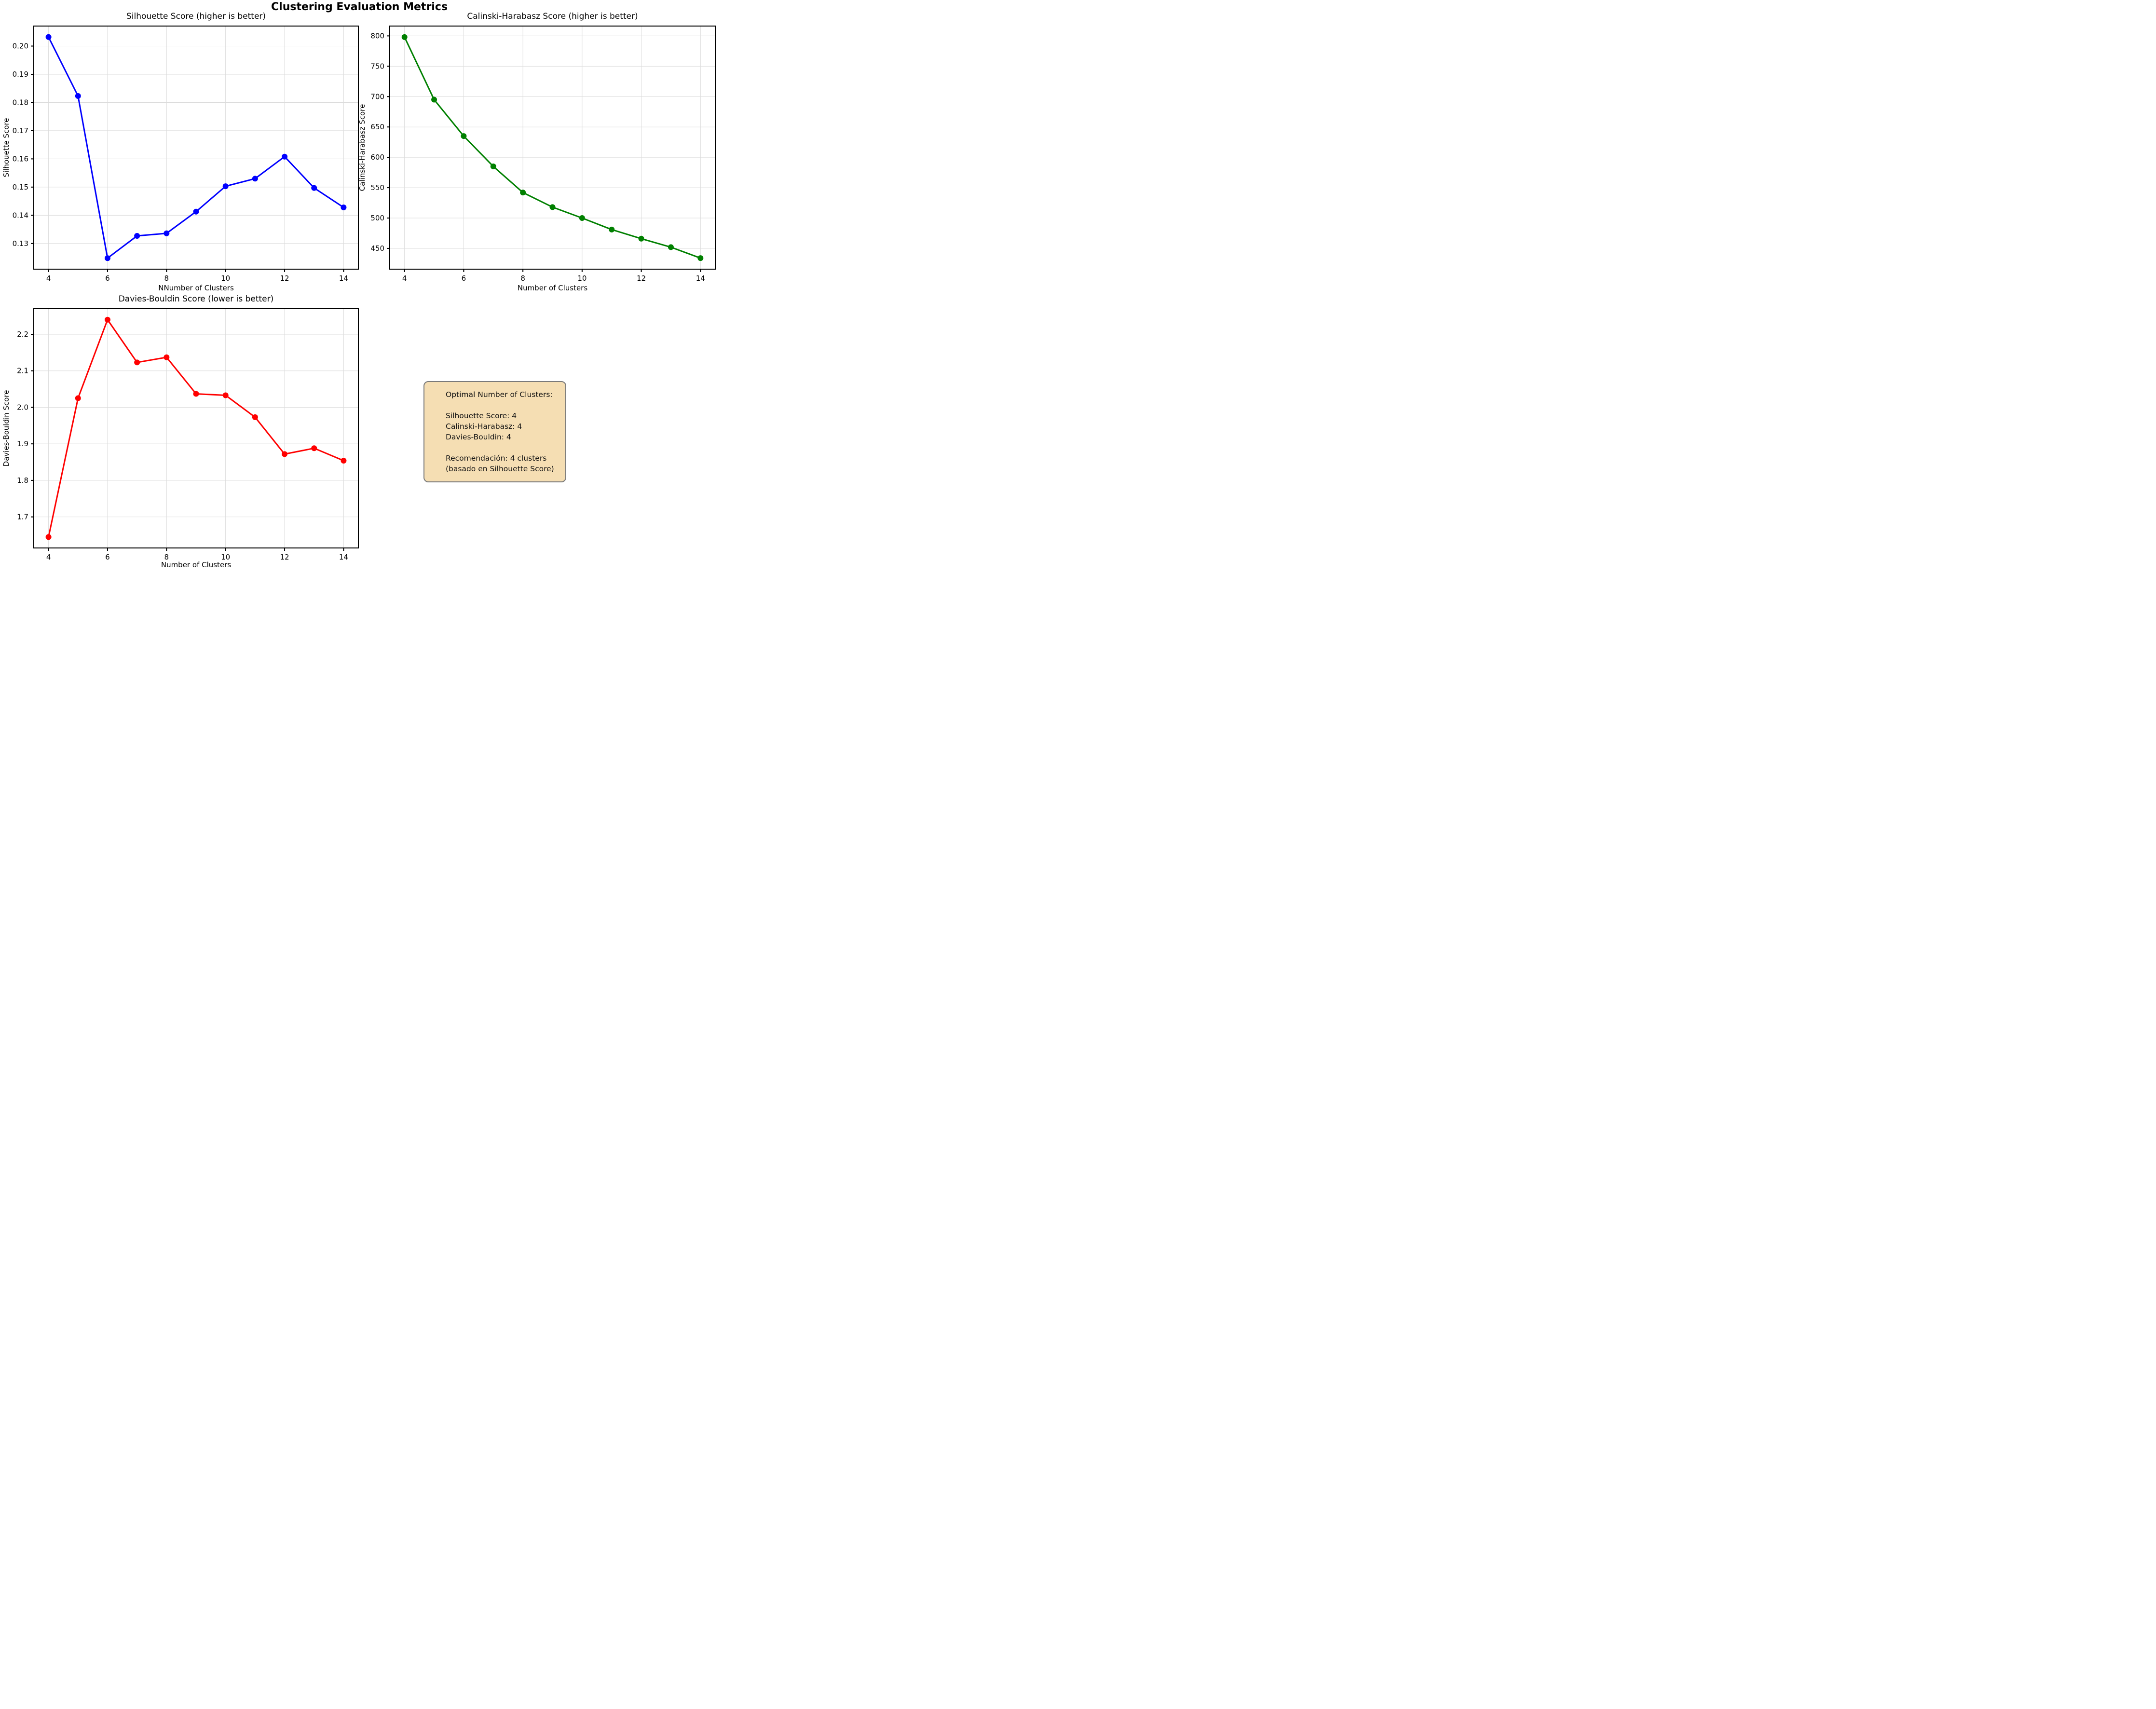 Image resolution: width=2156 pixels, height=1709 pixels. Describe the element at coordinates (20, 187) in the screenshot. I see `svg-text: 0.15` at that location.